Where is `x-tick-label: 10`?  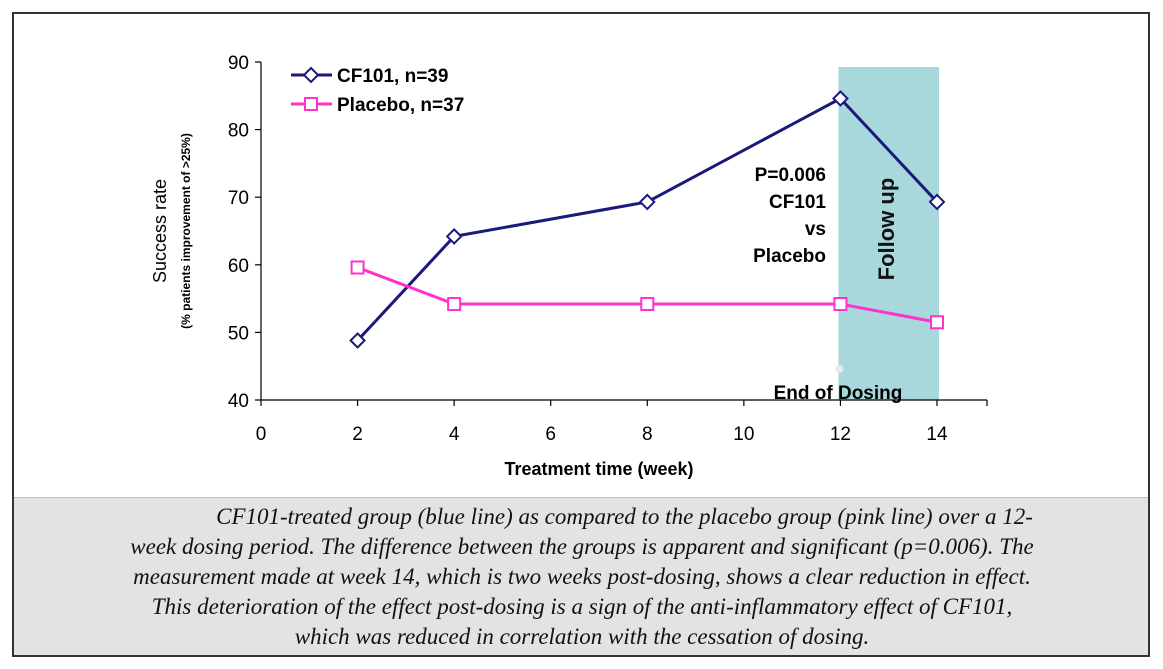
x-tick-label: 10 is located at coordinates (743, 434).